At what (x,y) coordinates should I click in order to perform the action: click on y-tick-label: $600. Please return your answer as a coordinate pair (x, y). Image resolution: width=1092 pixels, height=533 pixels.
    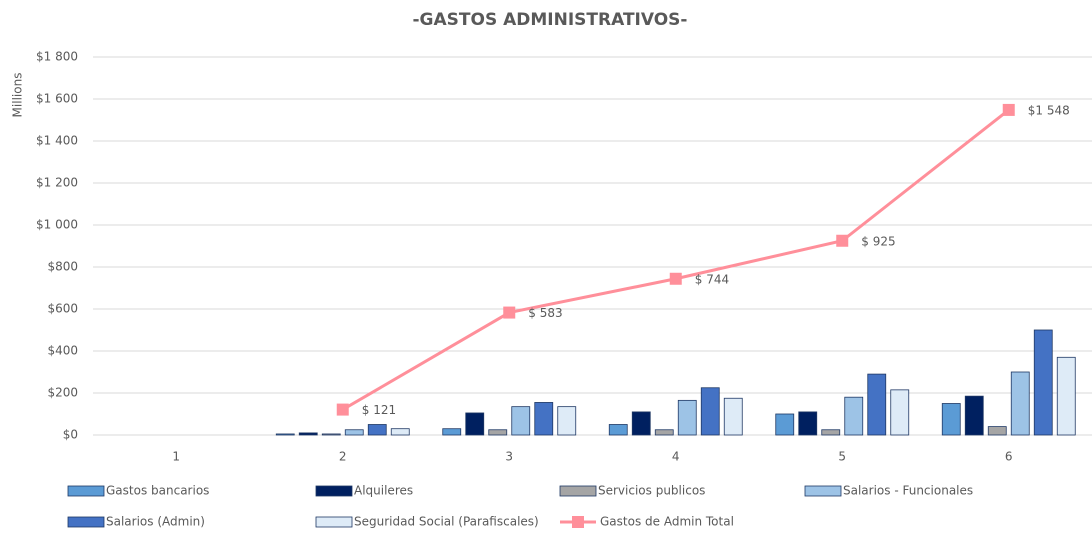
    Looking at the image, I should click on (62, 309).